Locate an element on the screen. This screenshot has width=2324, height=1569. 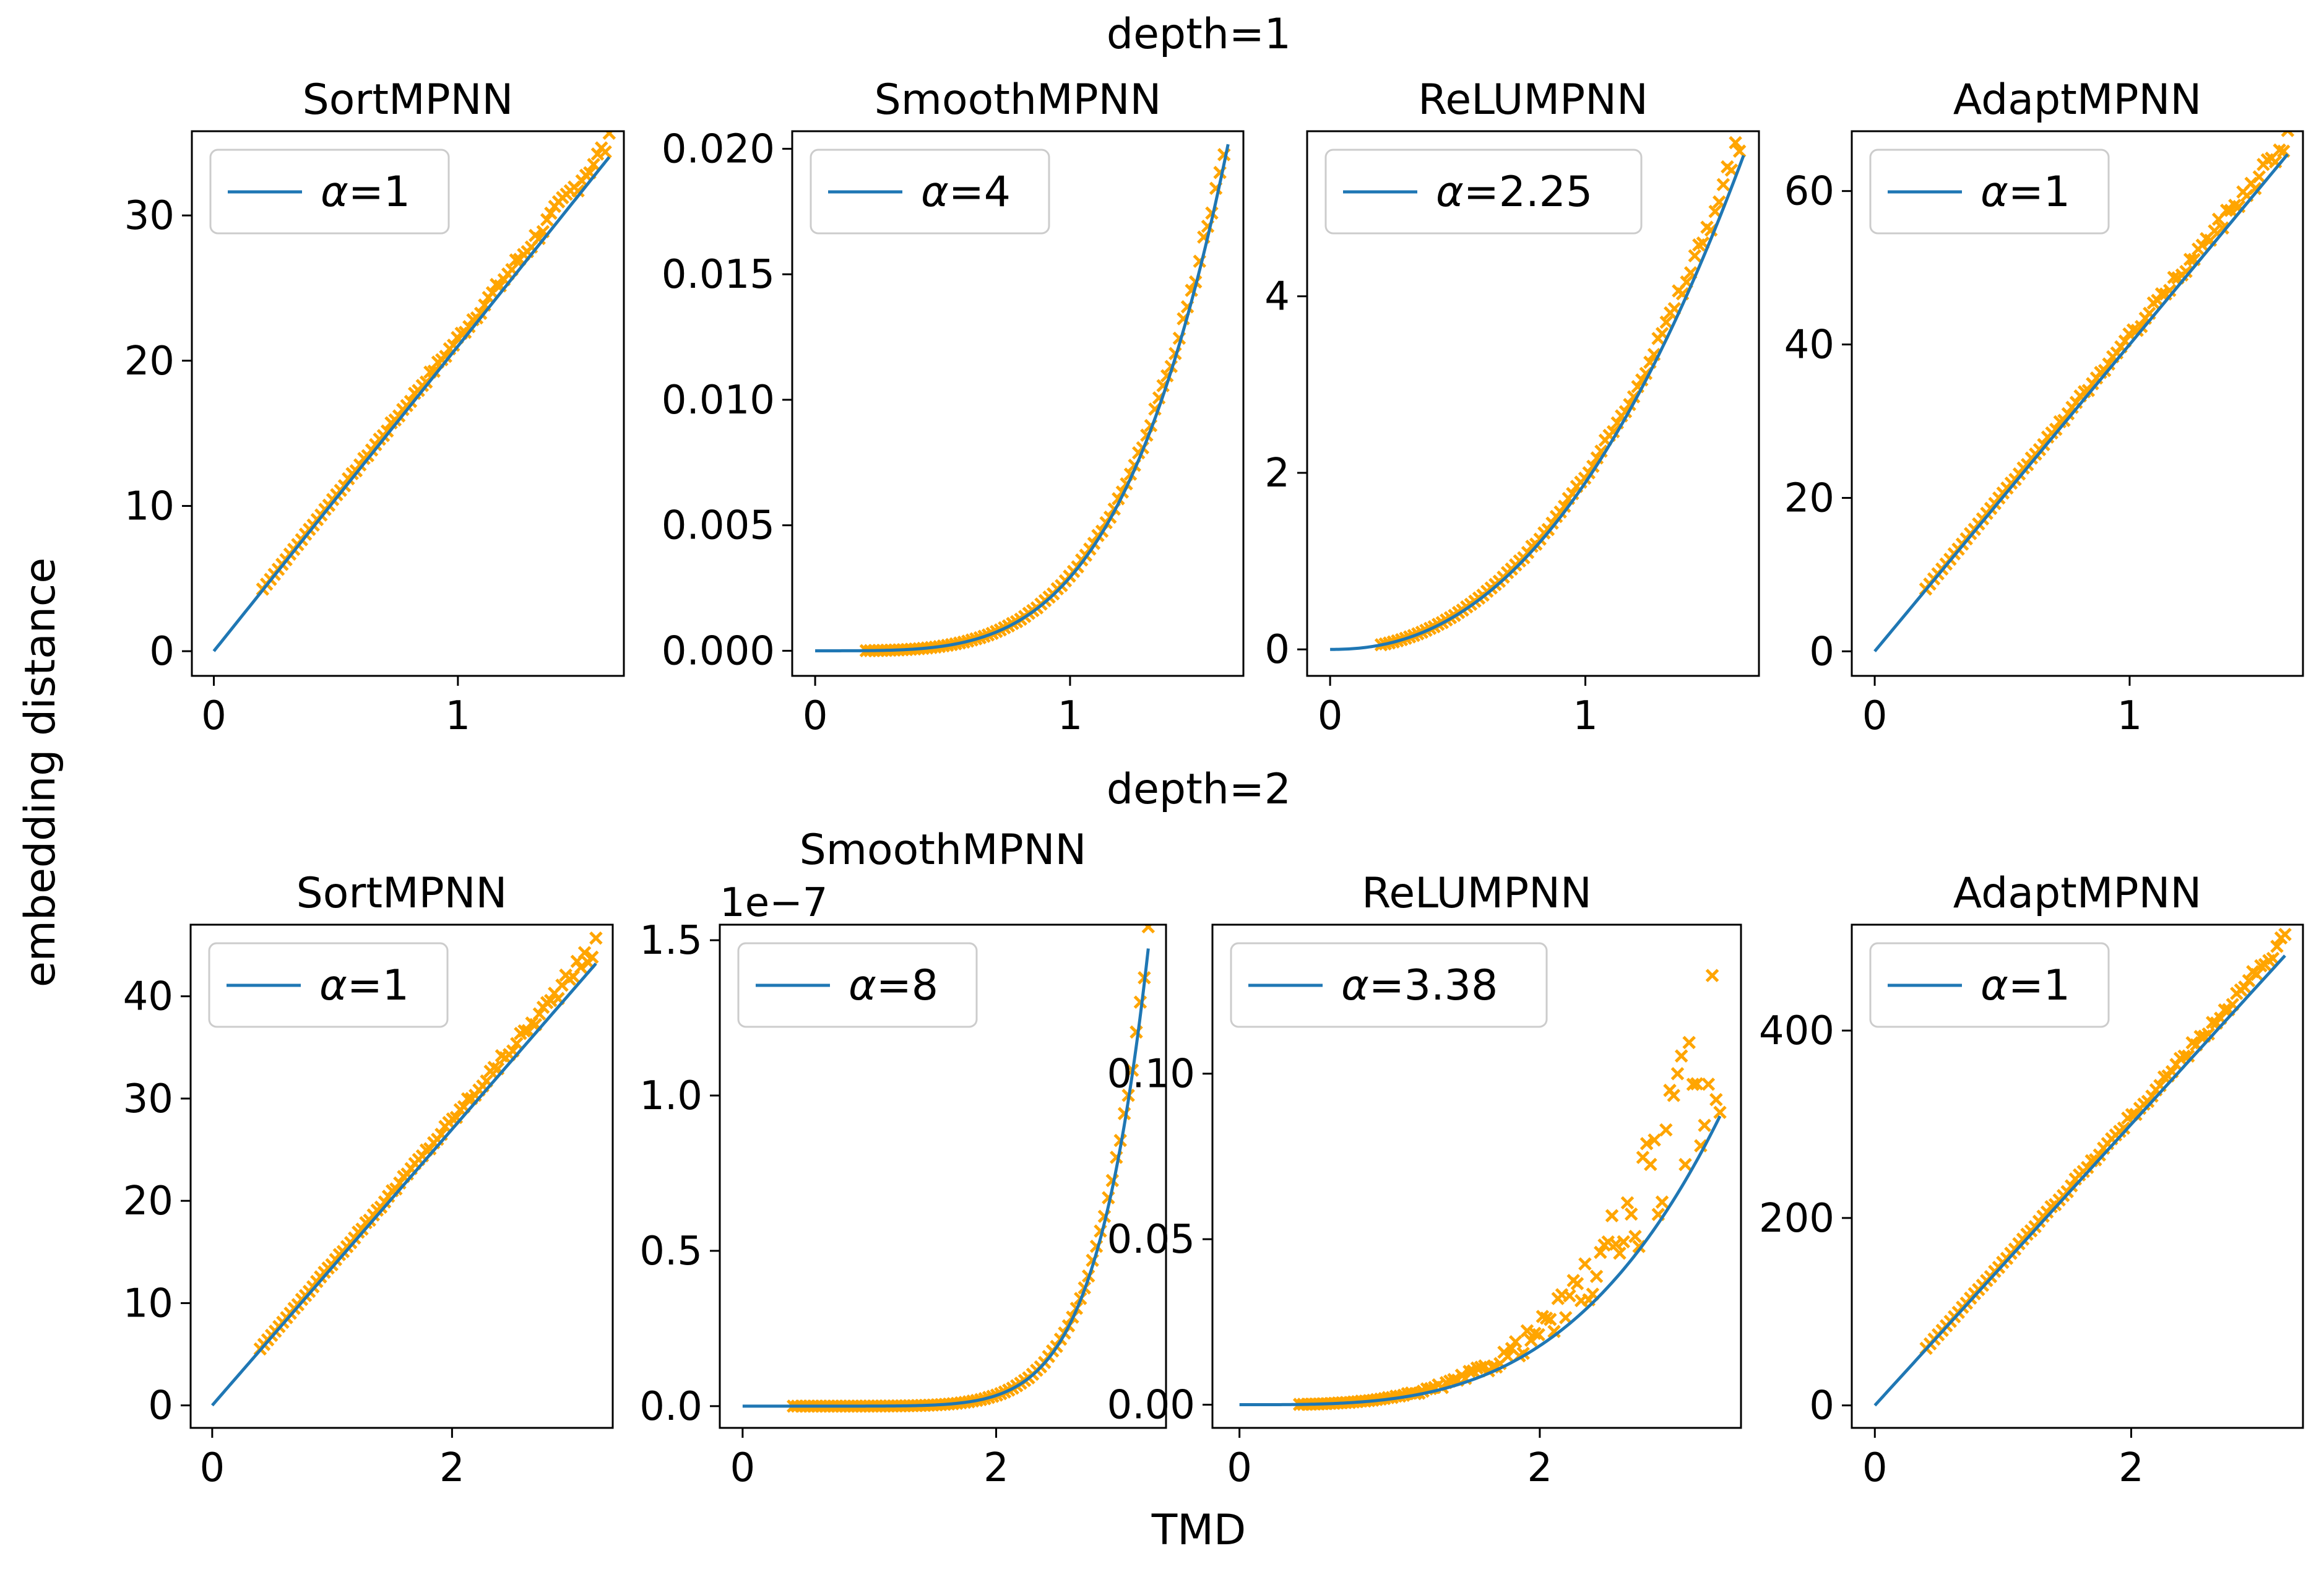
legend: α=8 is located at coordinates (857, 985).